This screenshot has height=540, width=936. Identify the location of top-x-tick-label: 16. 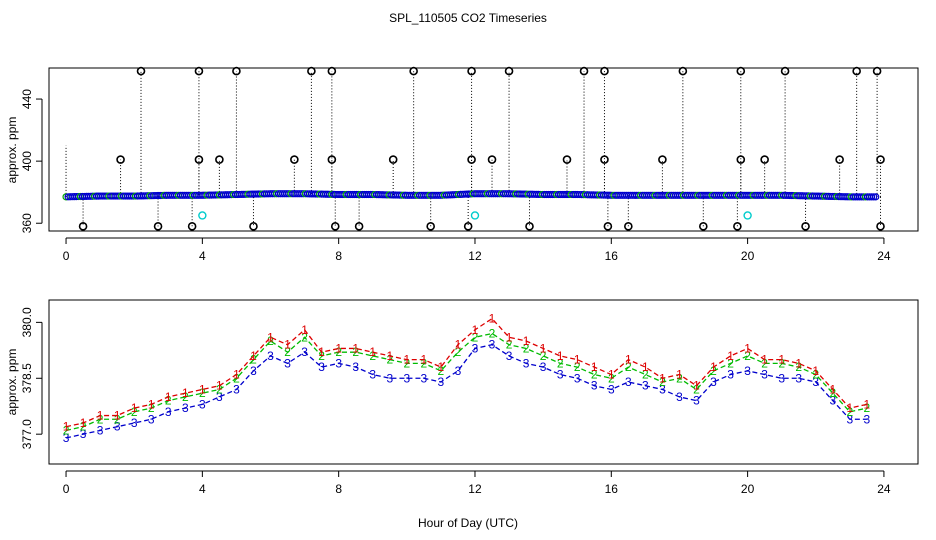
(612, 256).